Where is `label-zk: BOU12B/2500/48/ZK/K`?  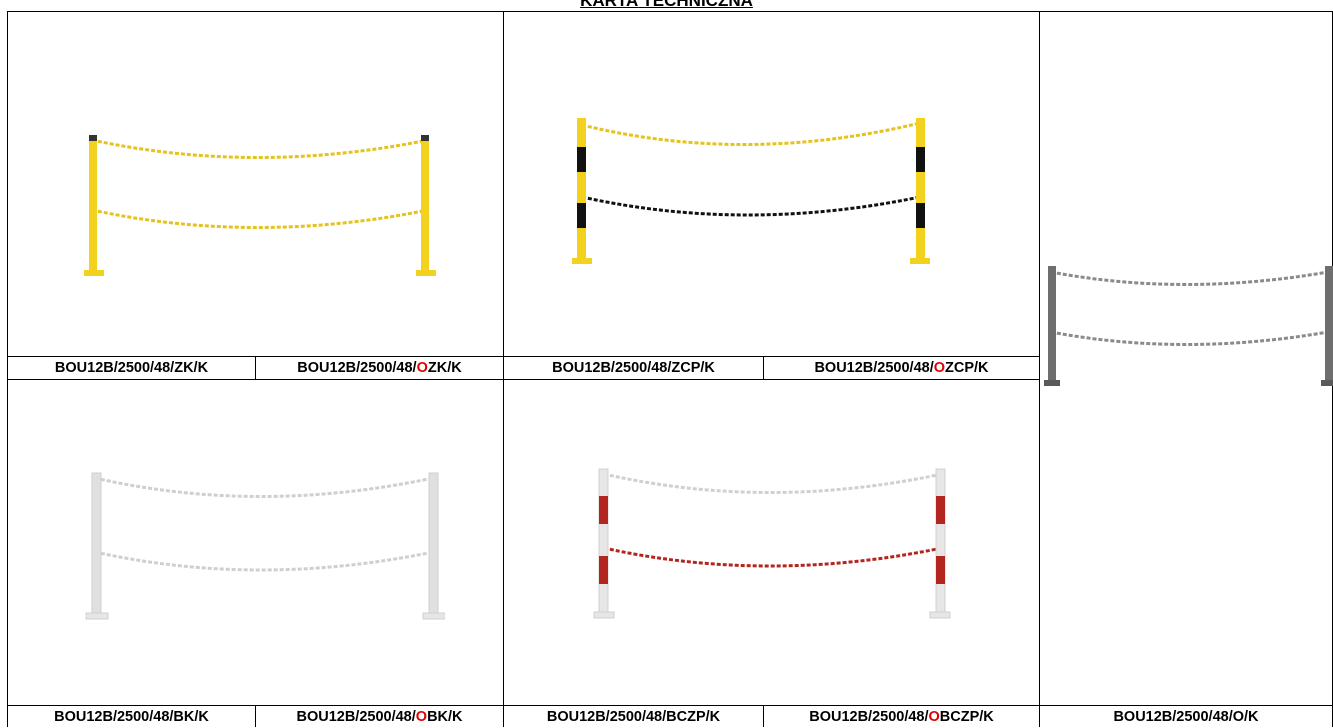
label-zk: BOU12B/2500/48/ZK/K is located at coordinates (131, 368).